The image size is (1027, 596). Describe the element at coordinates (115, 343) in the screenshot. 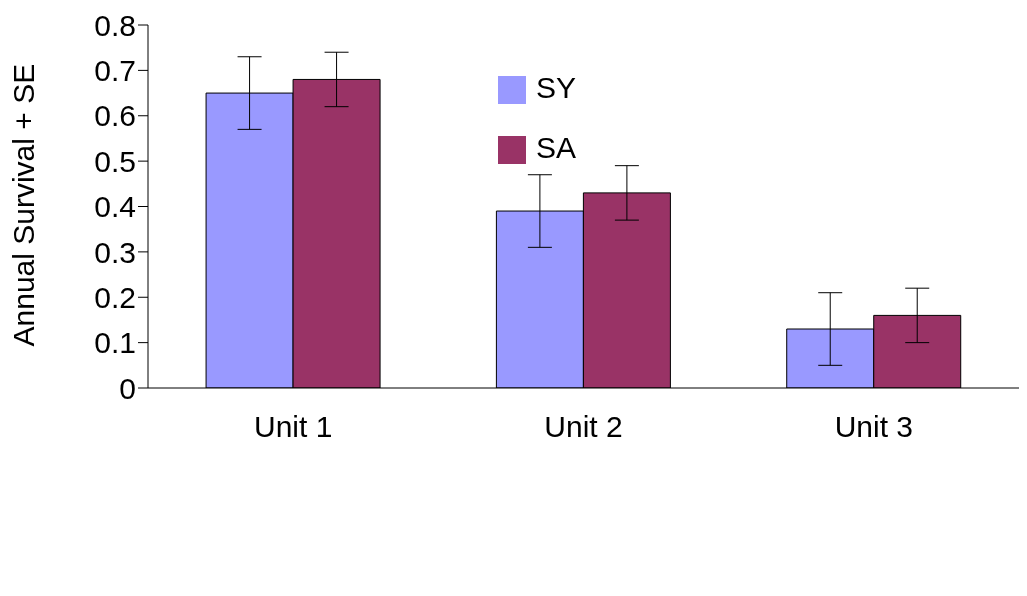

I see `y-tick-label: 0.1` at that location.